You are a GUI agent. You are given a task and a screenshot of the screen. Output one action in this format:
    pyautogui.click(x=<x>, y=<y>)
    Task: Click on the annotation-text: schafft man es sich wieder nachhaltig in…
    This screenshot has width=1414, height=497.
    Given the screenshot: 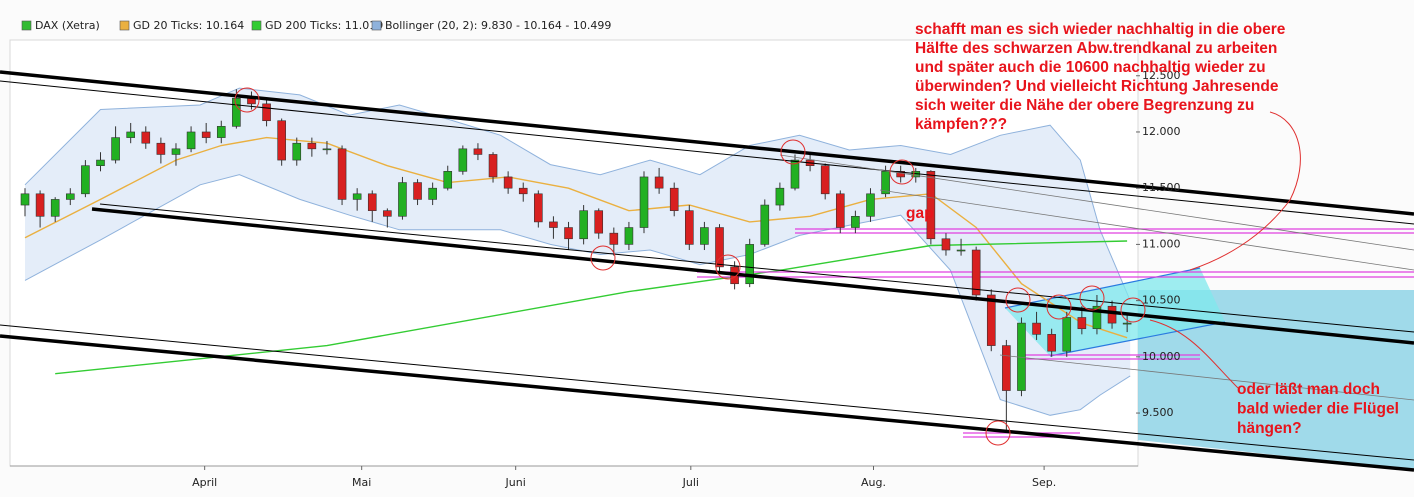 What is the action you would take?
    pyautogui.click(x=1100, y=29)
    